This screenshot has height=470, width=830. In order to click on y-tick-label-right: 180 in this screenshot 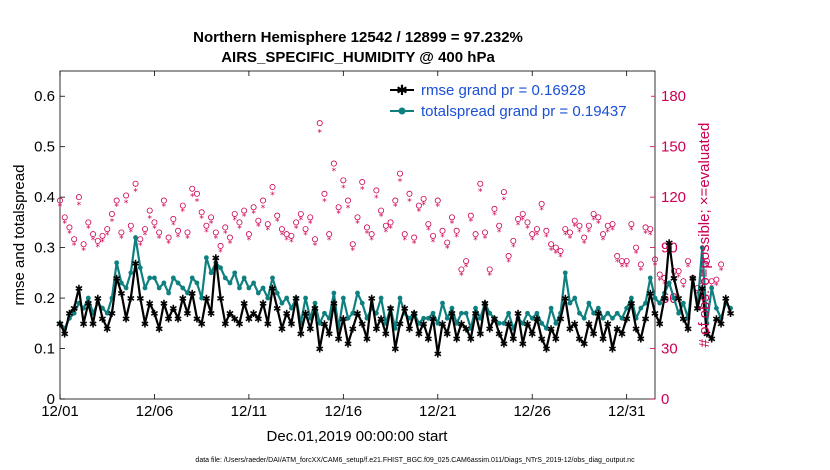, I will do `click(673, 96)`.